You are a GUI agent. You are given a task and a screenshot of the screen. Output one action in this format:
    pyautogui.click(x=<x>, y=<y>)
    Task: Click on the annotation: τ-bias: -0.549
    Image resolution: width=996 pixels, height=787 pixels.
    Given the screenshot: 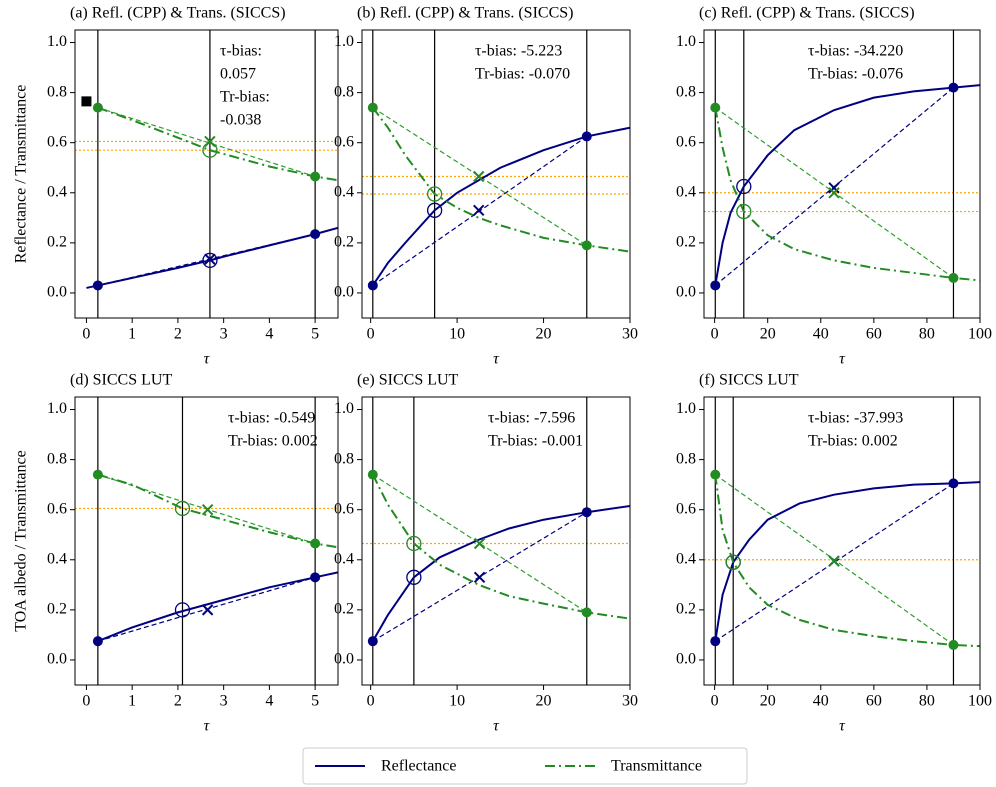 What is the action you would take?
    pyautogui.click(x=271, y=418)
    